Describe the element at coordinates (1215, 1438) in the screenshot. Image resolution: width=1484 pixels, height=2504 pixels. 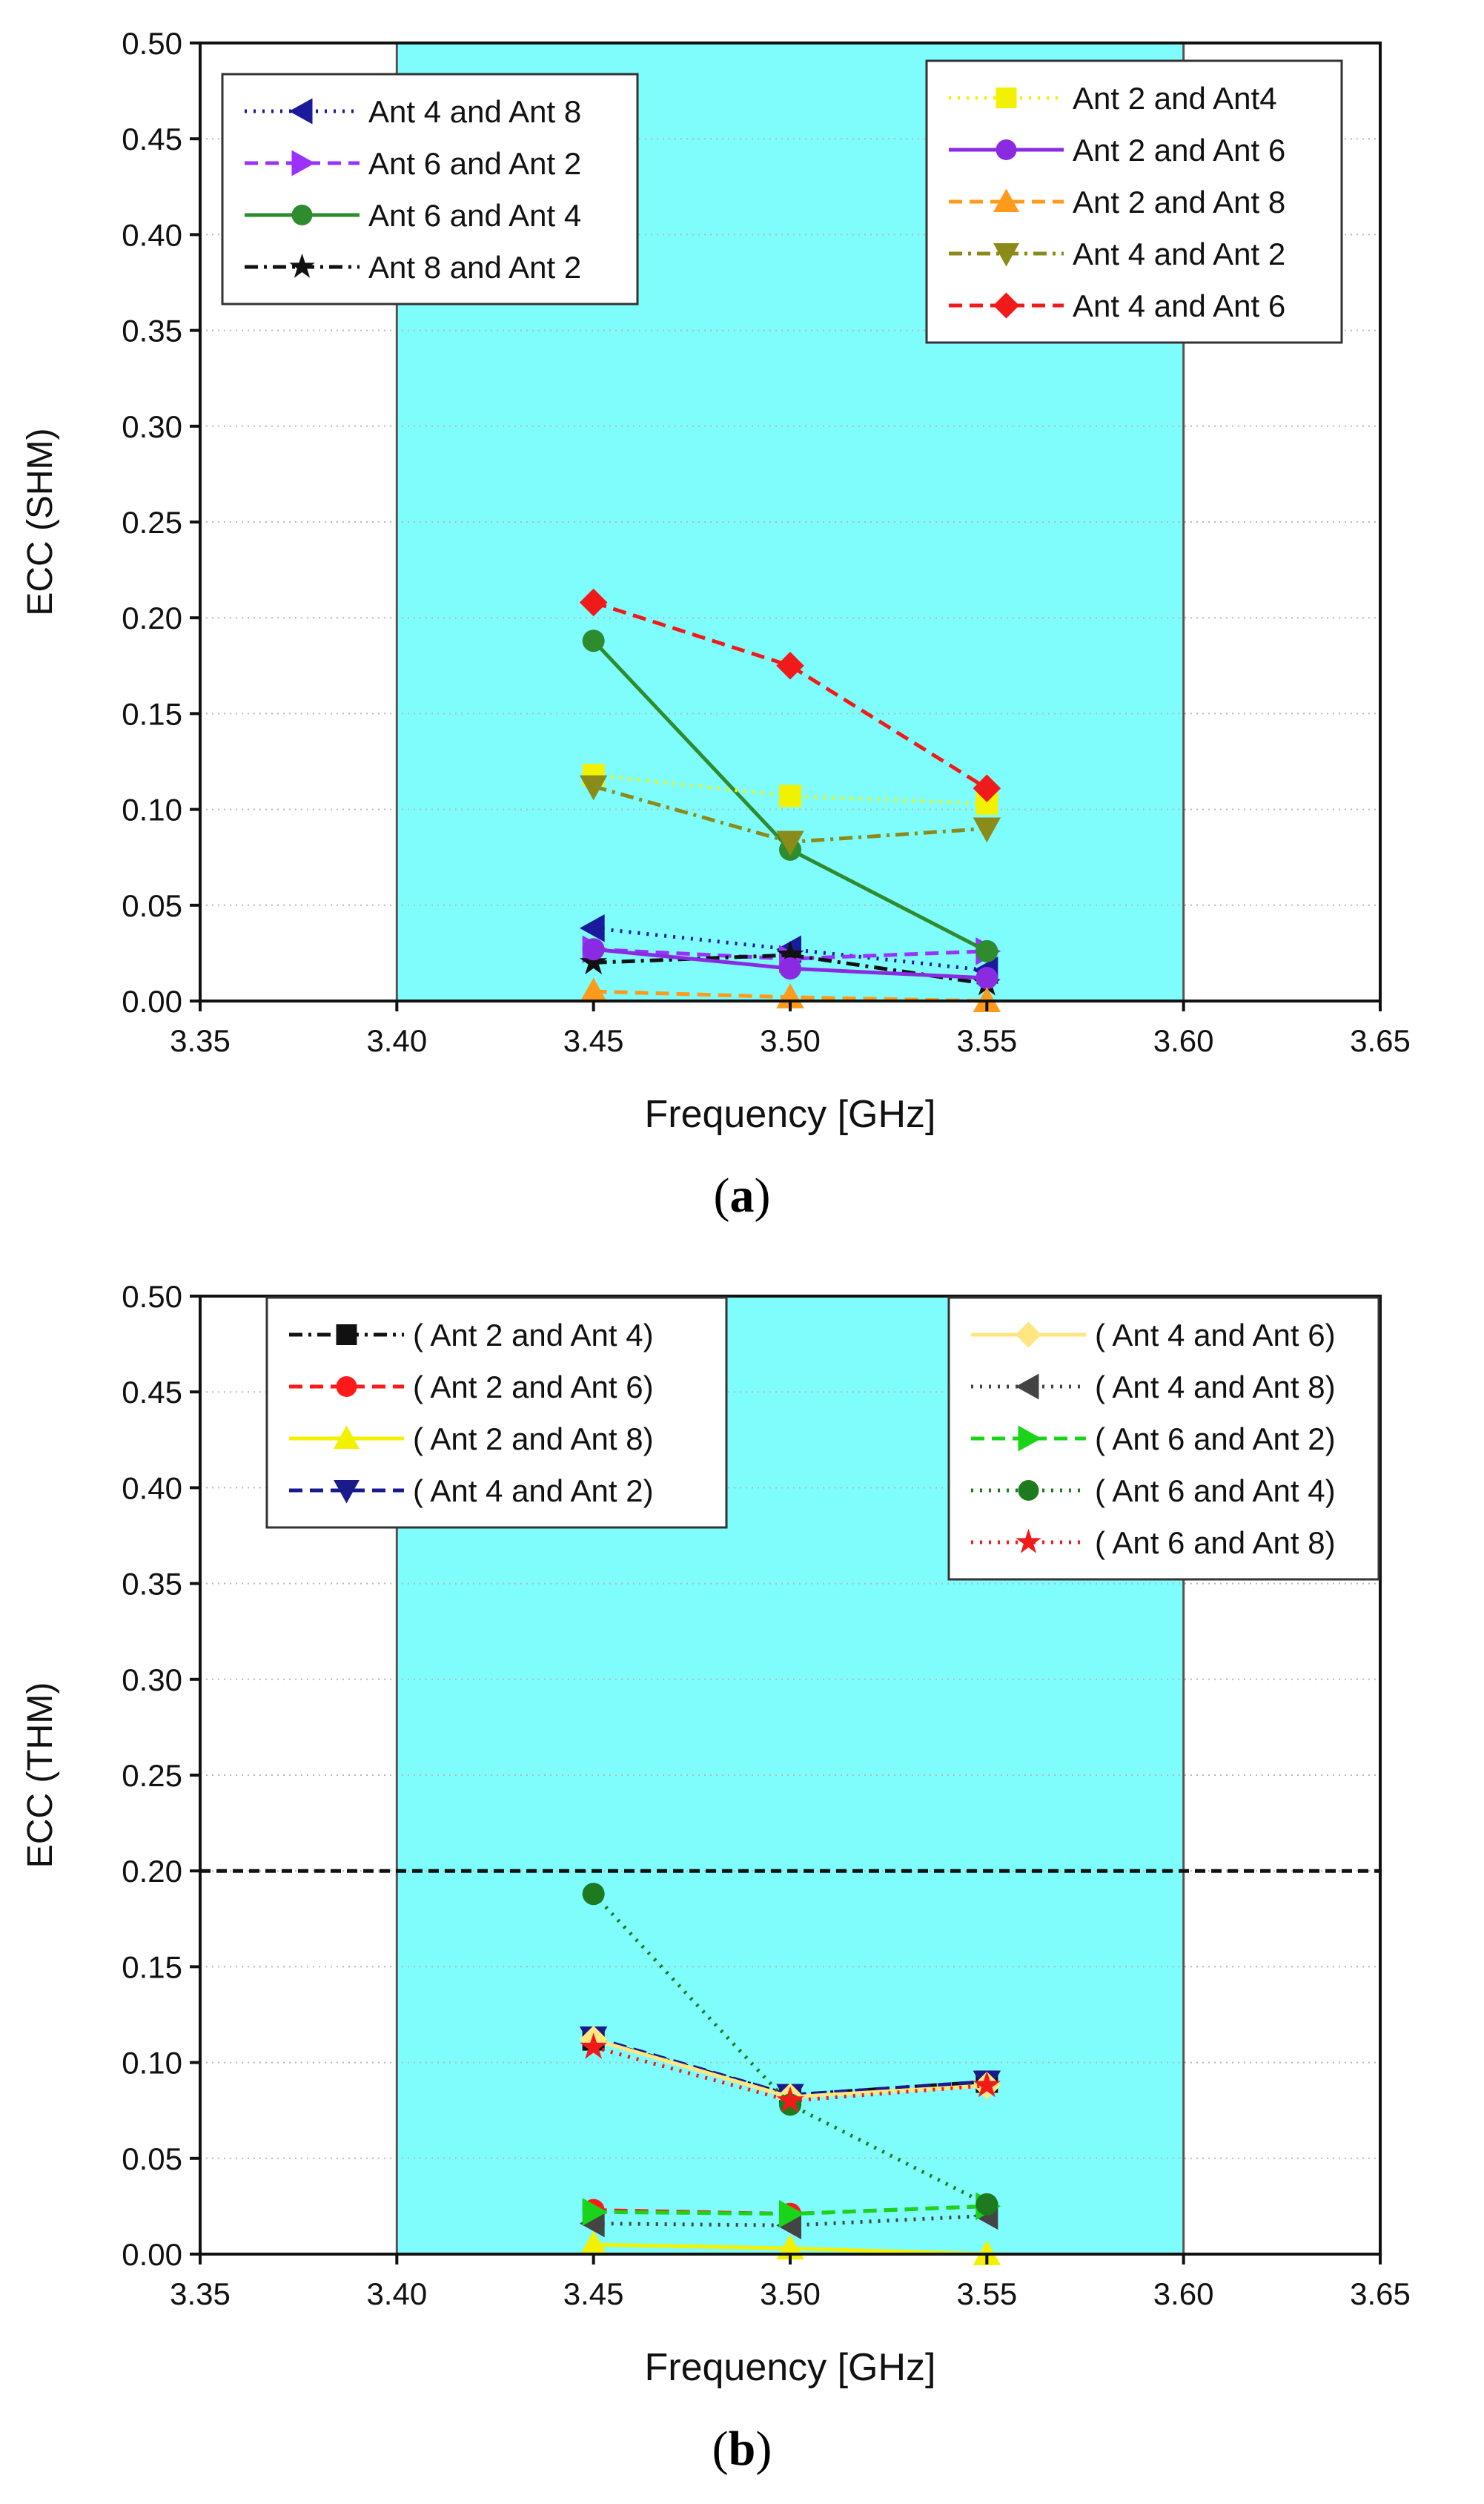
I see `legend-label-6: ( Ant 6 and Ant 2)` at that location.